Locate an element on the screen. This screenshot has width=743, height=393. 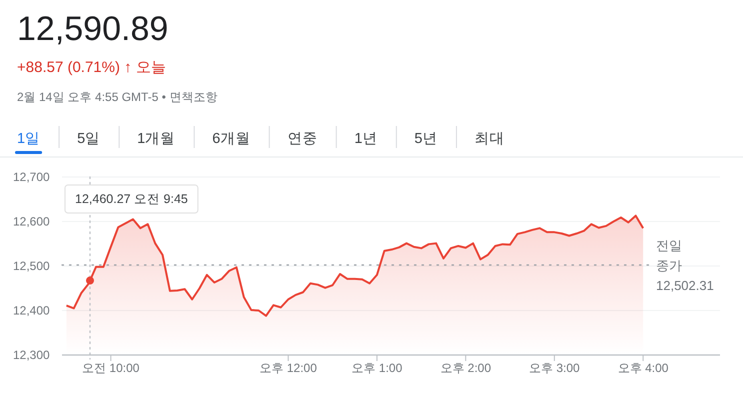
y-tick-label: 12,500 is located at coordinates (31, 266).